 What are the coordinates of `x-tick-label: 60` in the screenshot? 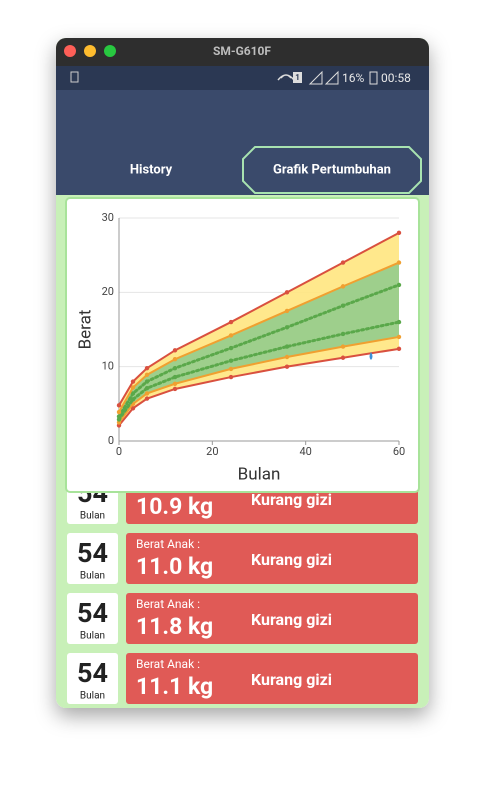 It's located at (399, 451).